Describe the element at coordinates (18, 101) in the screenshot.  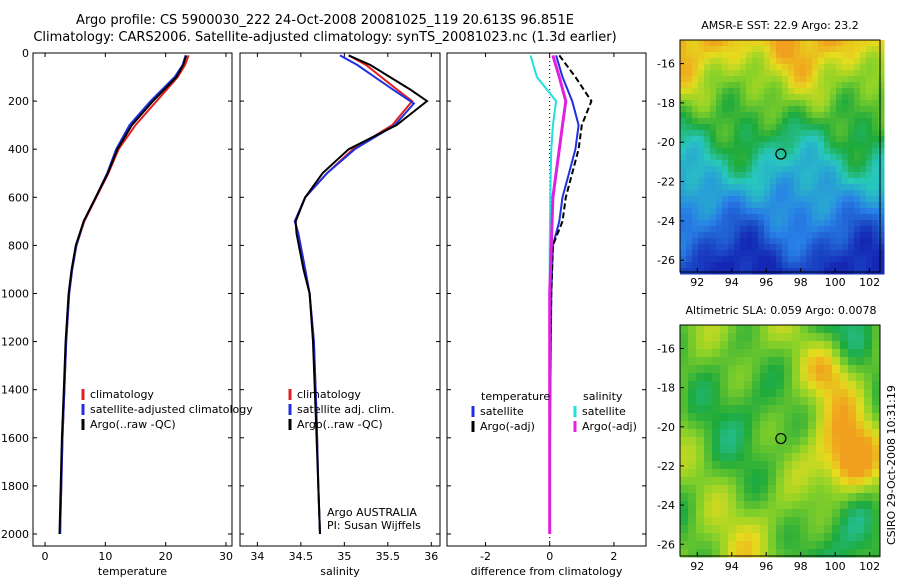
I see `depth-tick-label: 200` at that location.